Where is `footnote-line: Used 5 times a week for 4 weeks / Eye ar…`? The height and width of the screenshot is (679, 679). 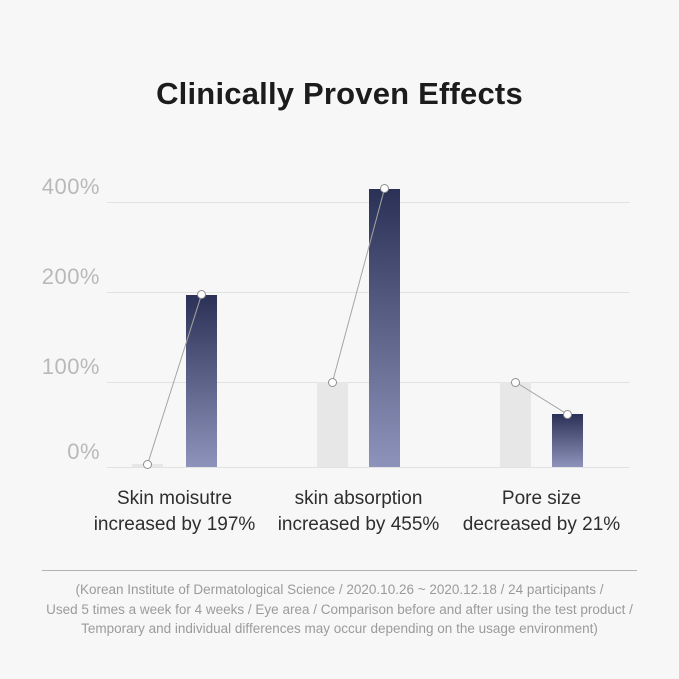
footnote-line: Used 5 times a week for 4 weeks / Eye ar… is located at coordinates (339, 609).